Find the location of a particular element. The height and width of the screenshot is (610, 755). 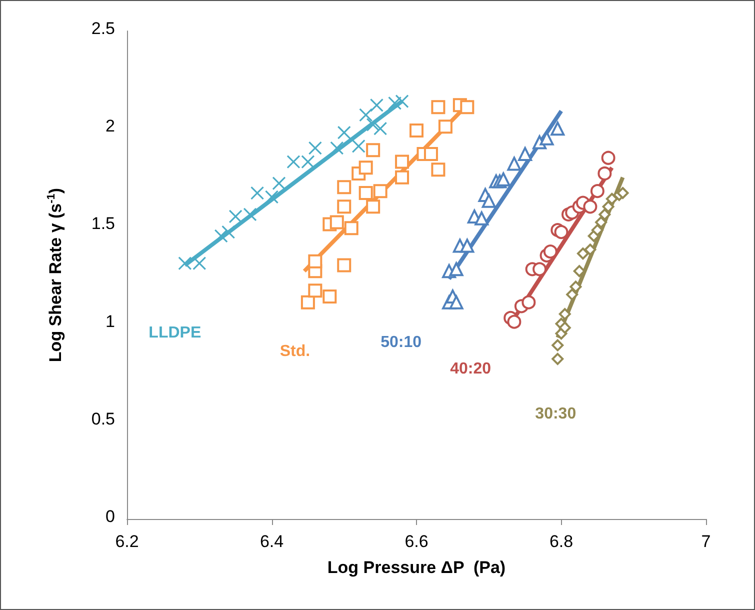

text: 50:10 is located at coordinates (401, 342).